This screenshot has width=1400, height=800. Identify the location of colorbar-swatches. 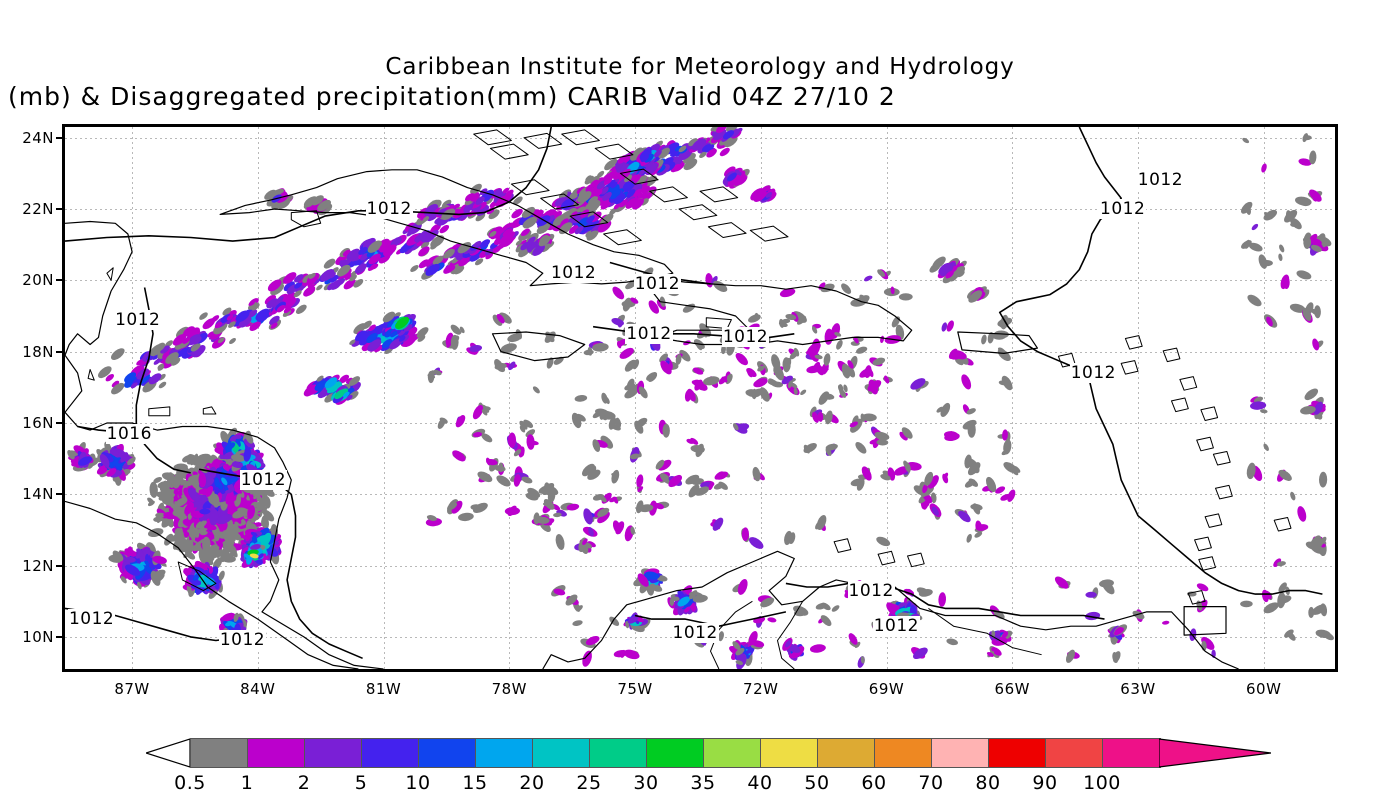
(675, 753).